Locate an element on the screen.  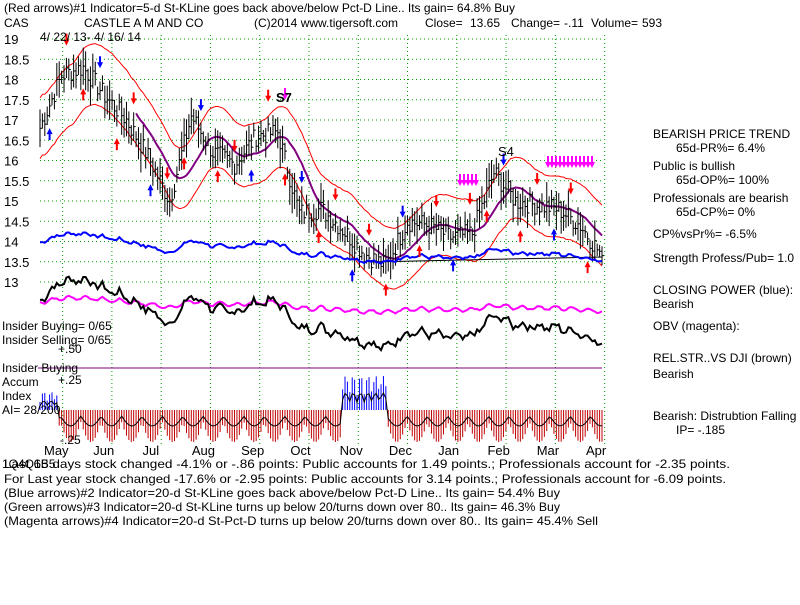
x-tick-label: Mar is located at coordinates (548, 450).